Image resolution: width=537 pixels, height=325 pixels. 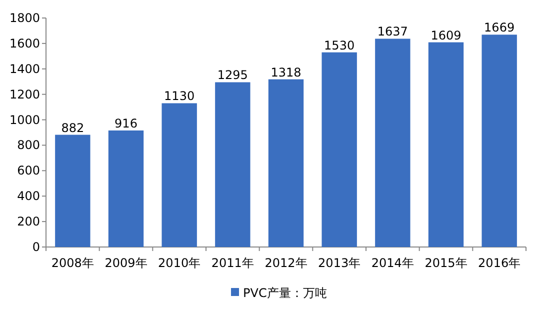 I want to click on data-label: 1609, so click(x=446, y=35).